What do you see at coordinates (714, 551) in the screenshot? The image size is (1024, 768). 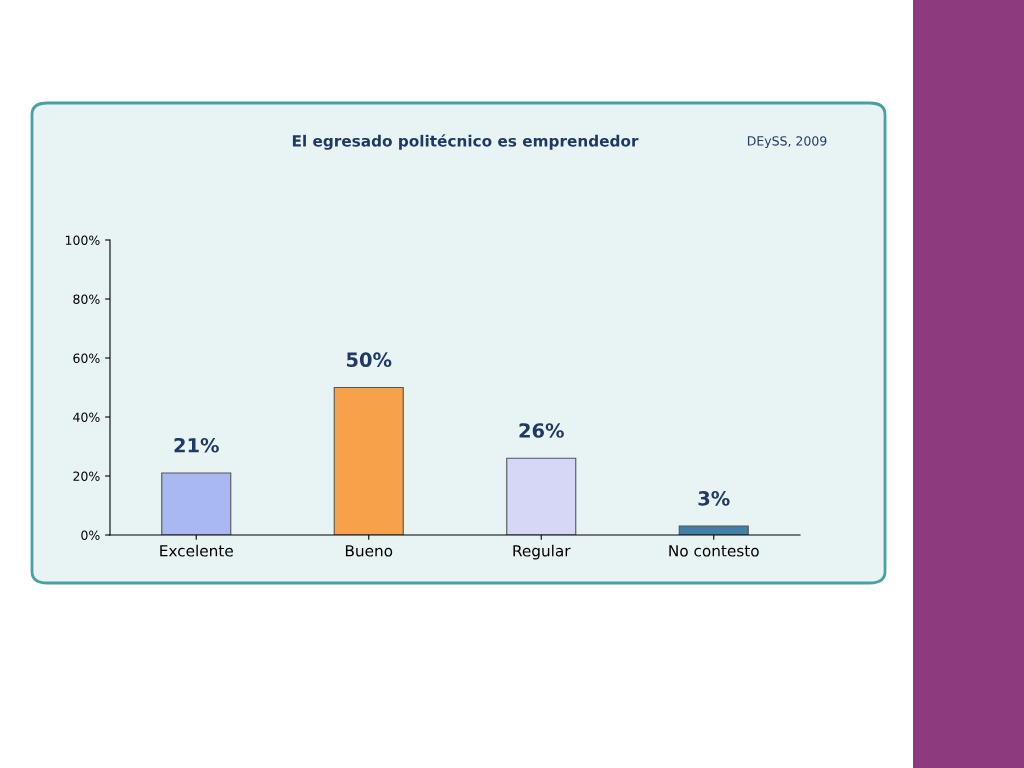 I see `x-tick-label: No contesto` at bounding box center [714, 551].